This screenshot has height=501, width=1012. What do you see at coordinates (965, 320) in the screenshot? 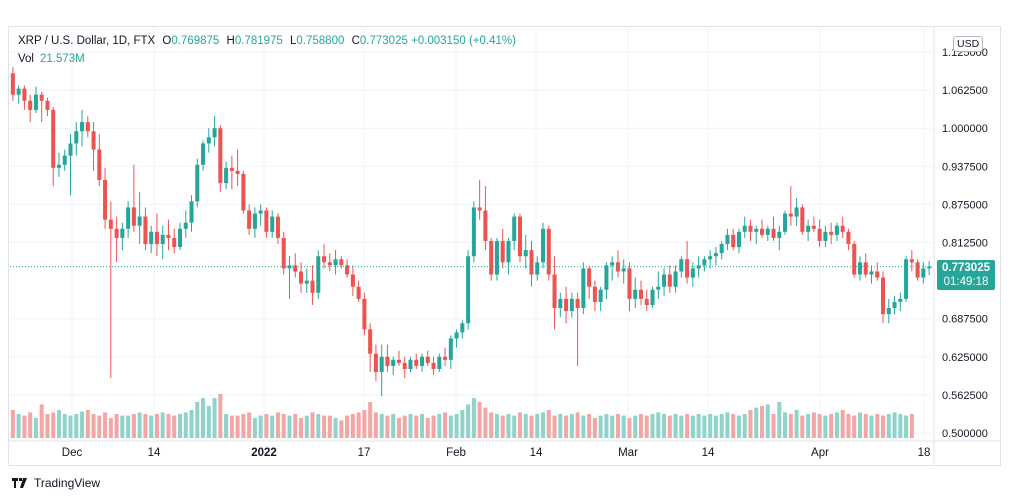
I see `y-tick-label: 0.687500` at bounding box center [965, 320].